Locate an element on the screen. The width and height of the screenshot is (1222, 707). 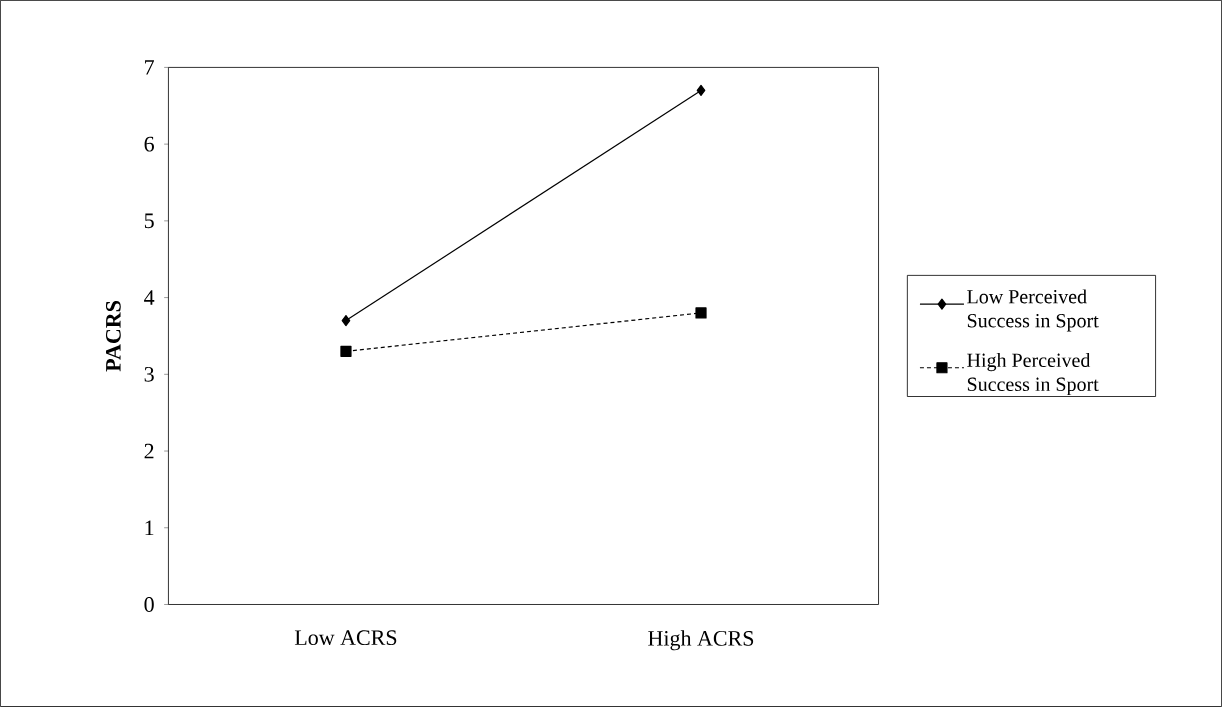
y-tick-label: 2 is located at coordinates (149, 451).